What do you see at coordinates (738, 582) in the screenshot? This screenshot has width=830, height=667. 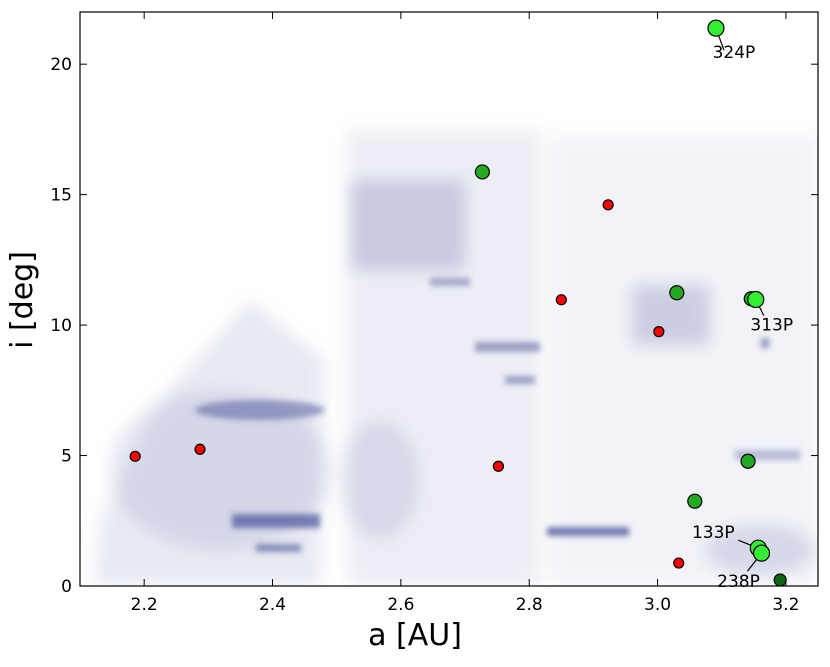 I see `annotation: 238P` at bounding box center [738, 582].